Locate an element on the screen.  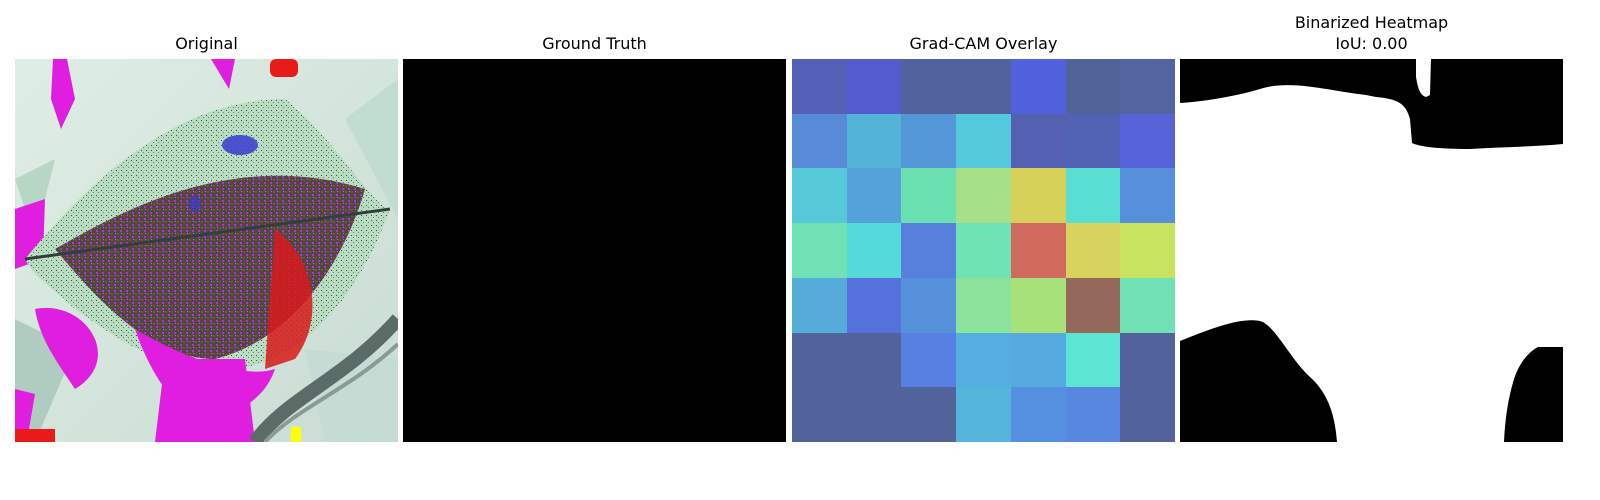
iou-label: IoU: 0.00 is located at coordinates (1371, 43).